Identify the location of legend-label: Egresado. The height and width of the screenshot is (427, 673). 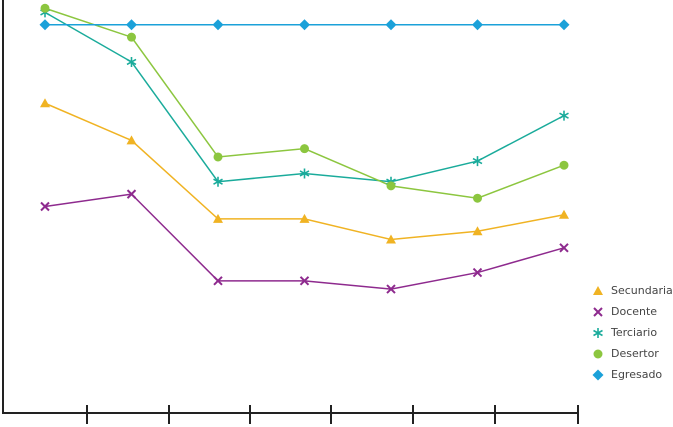
(636, 374).